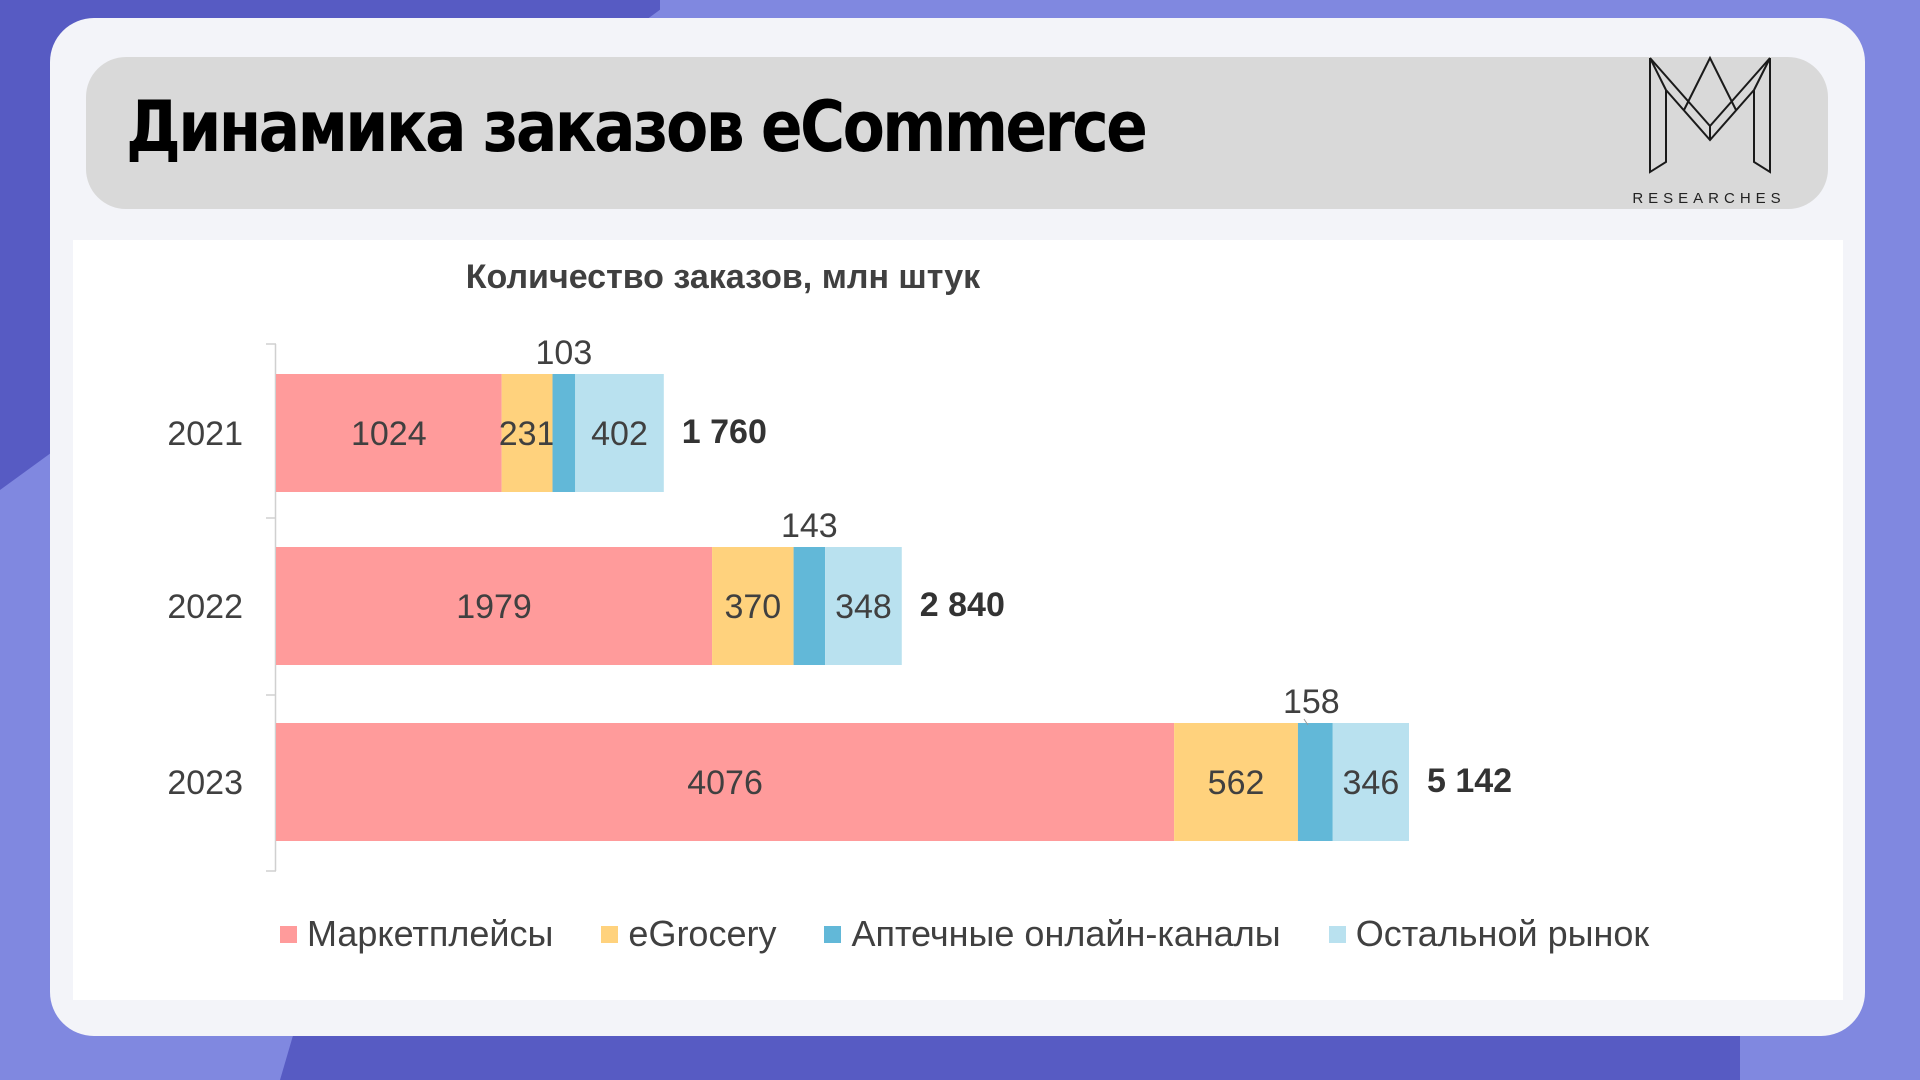  Describe the element at coordinates (1010, 1055) in the screenshot. I see `background-shape-bottom` at that location.